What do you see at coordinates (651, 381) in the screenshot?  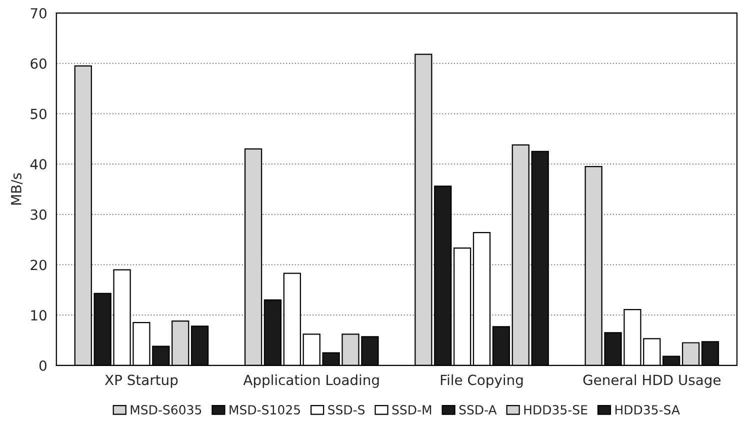 I see `x-tick-label: General HDD Usage` at bounding box center [651, 381].